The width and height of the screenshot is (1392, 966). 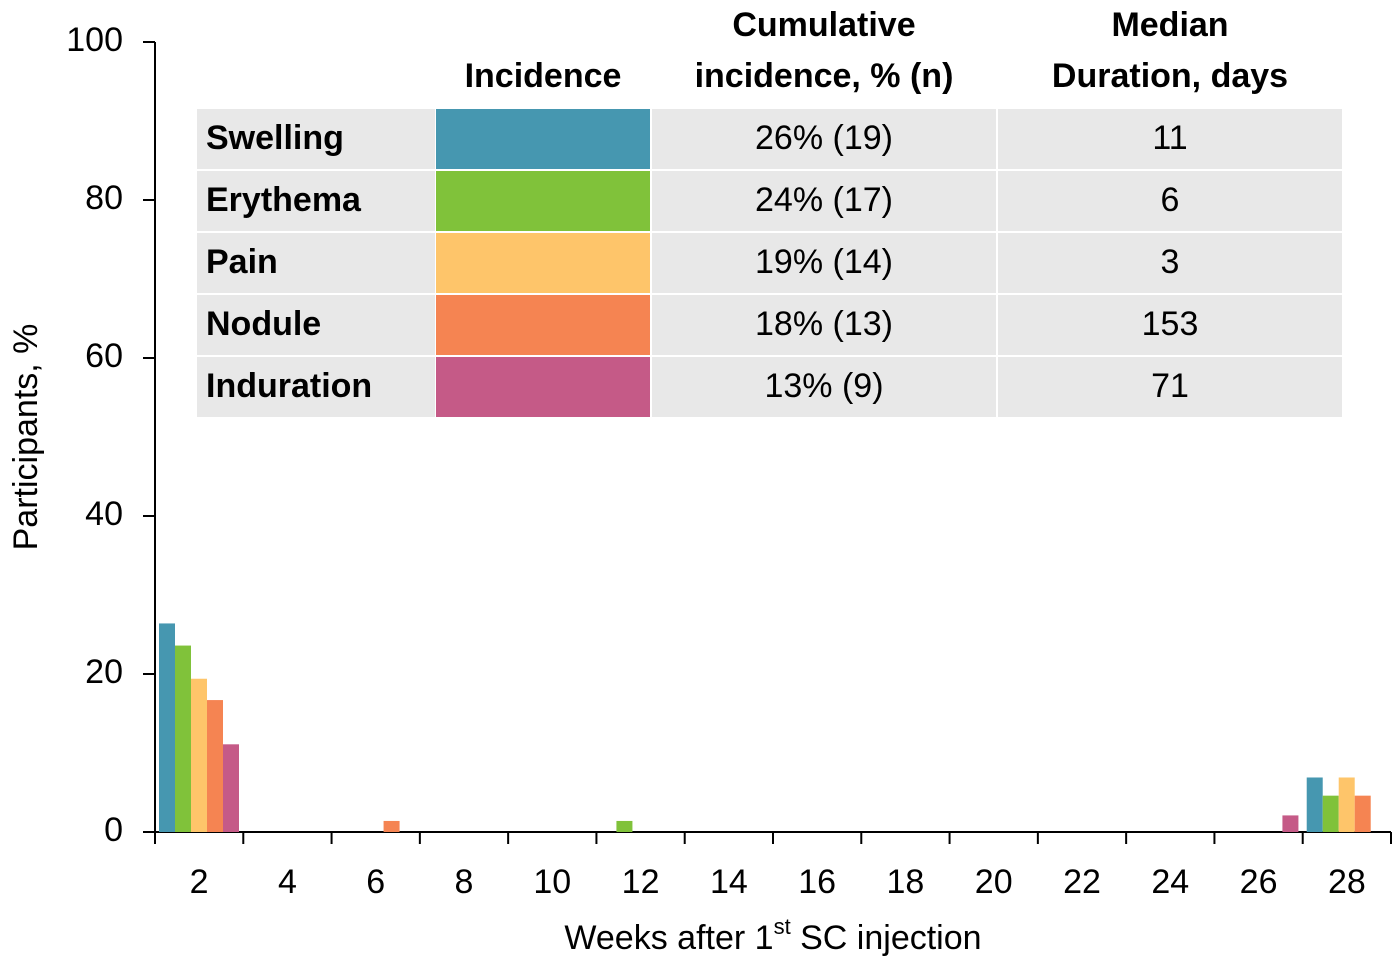 I want to click on x-axis-label-sup: st, so click(x=782, y=926).